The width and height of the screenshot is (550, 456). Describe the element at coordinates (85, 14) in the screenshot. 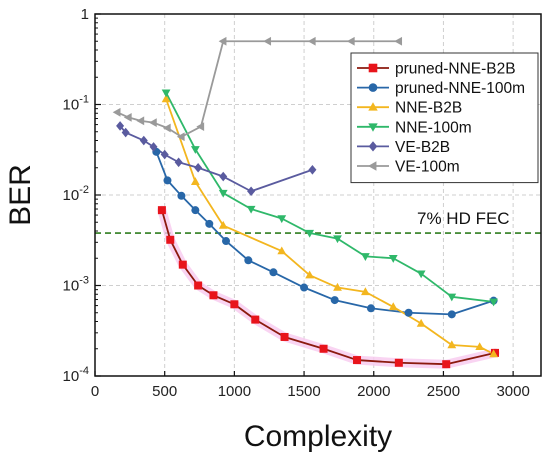

I see `y-tick-label: 1` at that location.